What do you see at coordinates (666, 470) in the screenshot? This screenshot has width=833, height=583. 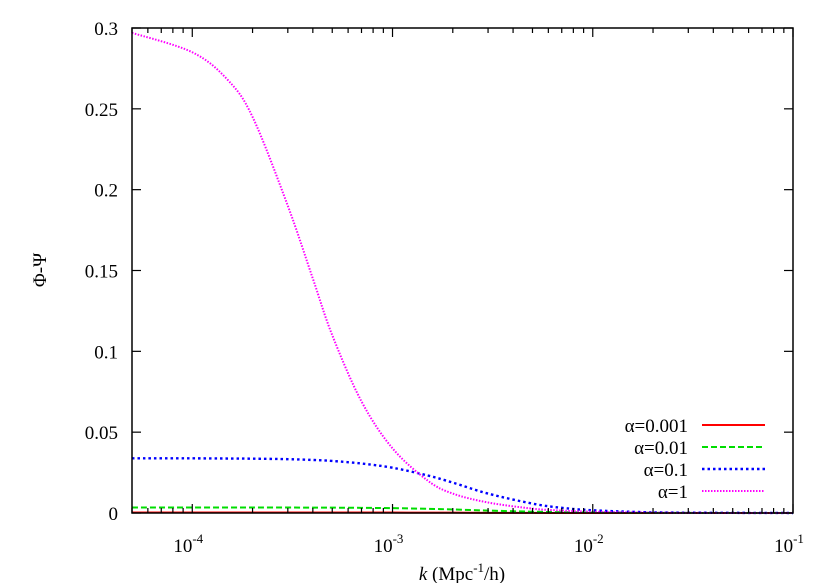 I see `legend-label: α=0.1` at bounding box center [666, 470].